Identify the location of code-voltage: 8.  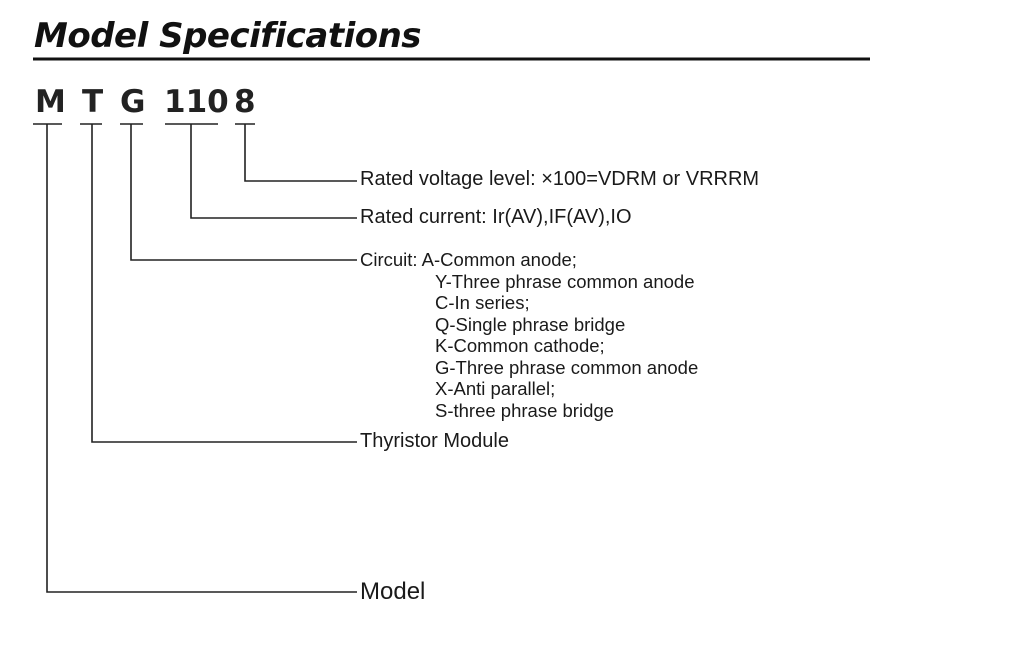
(245, 102).